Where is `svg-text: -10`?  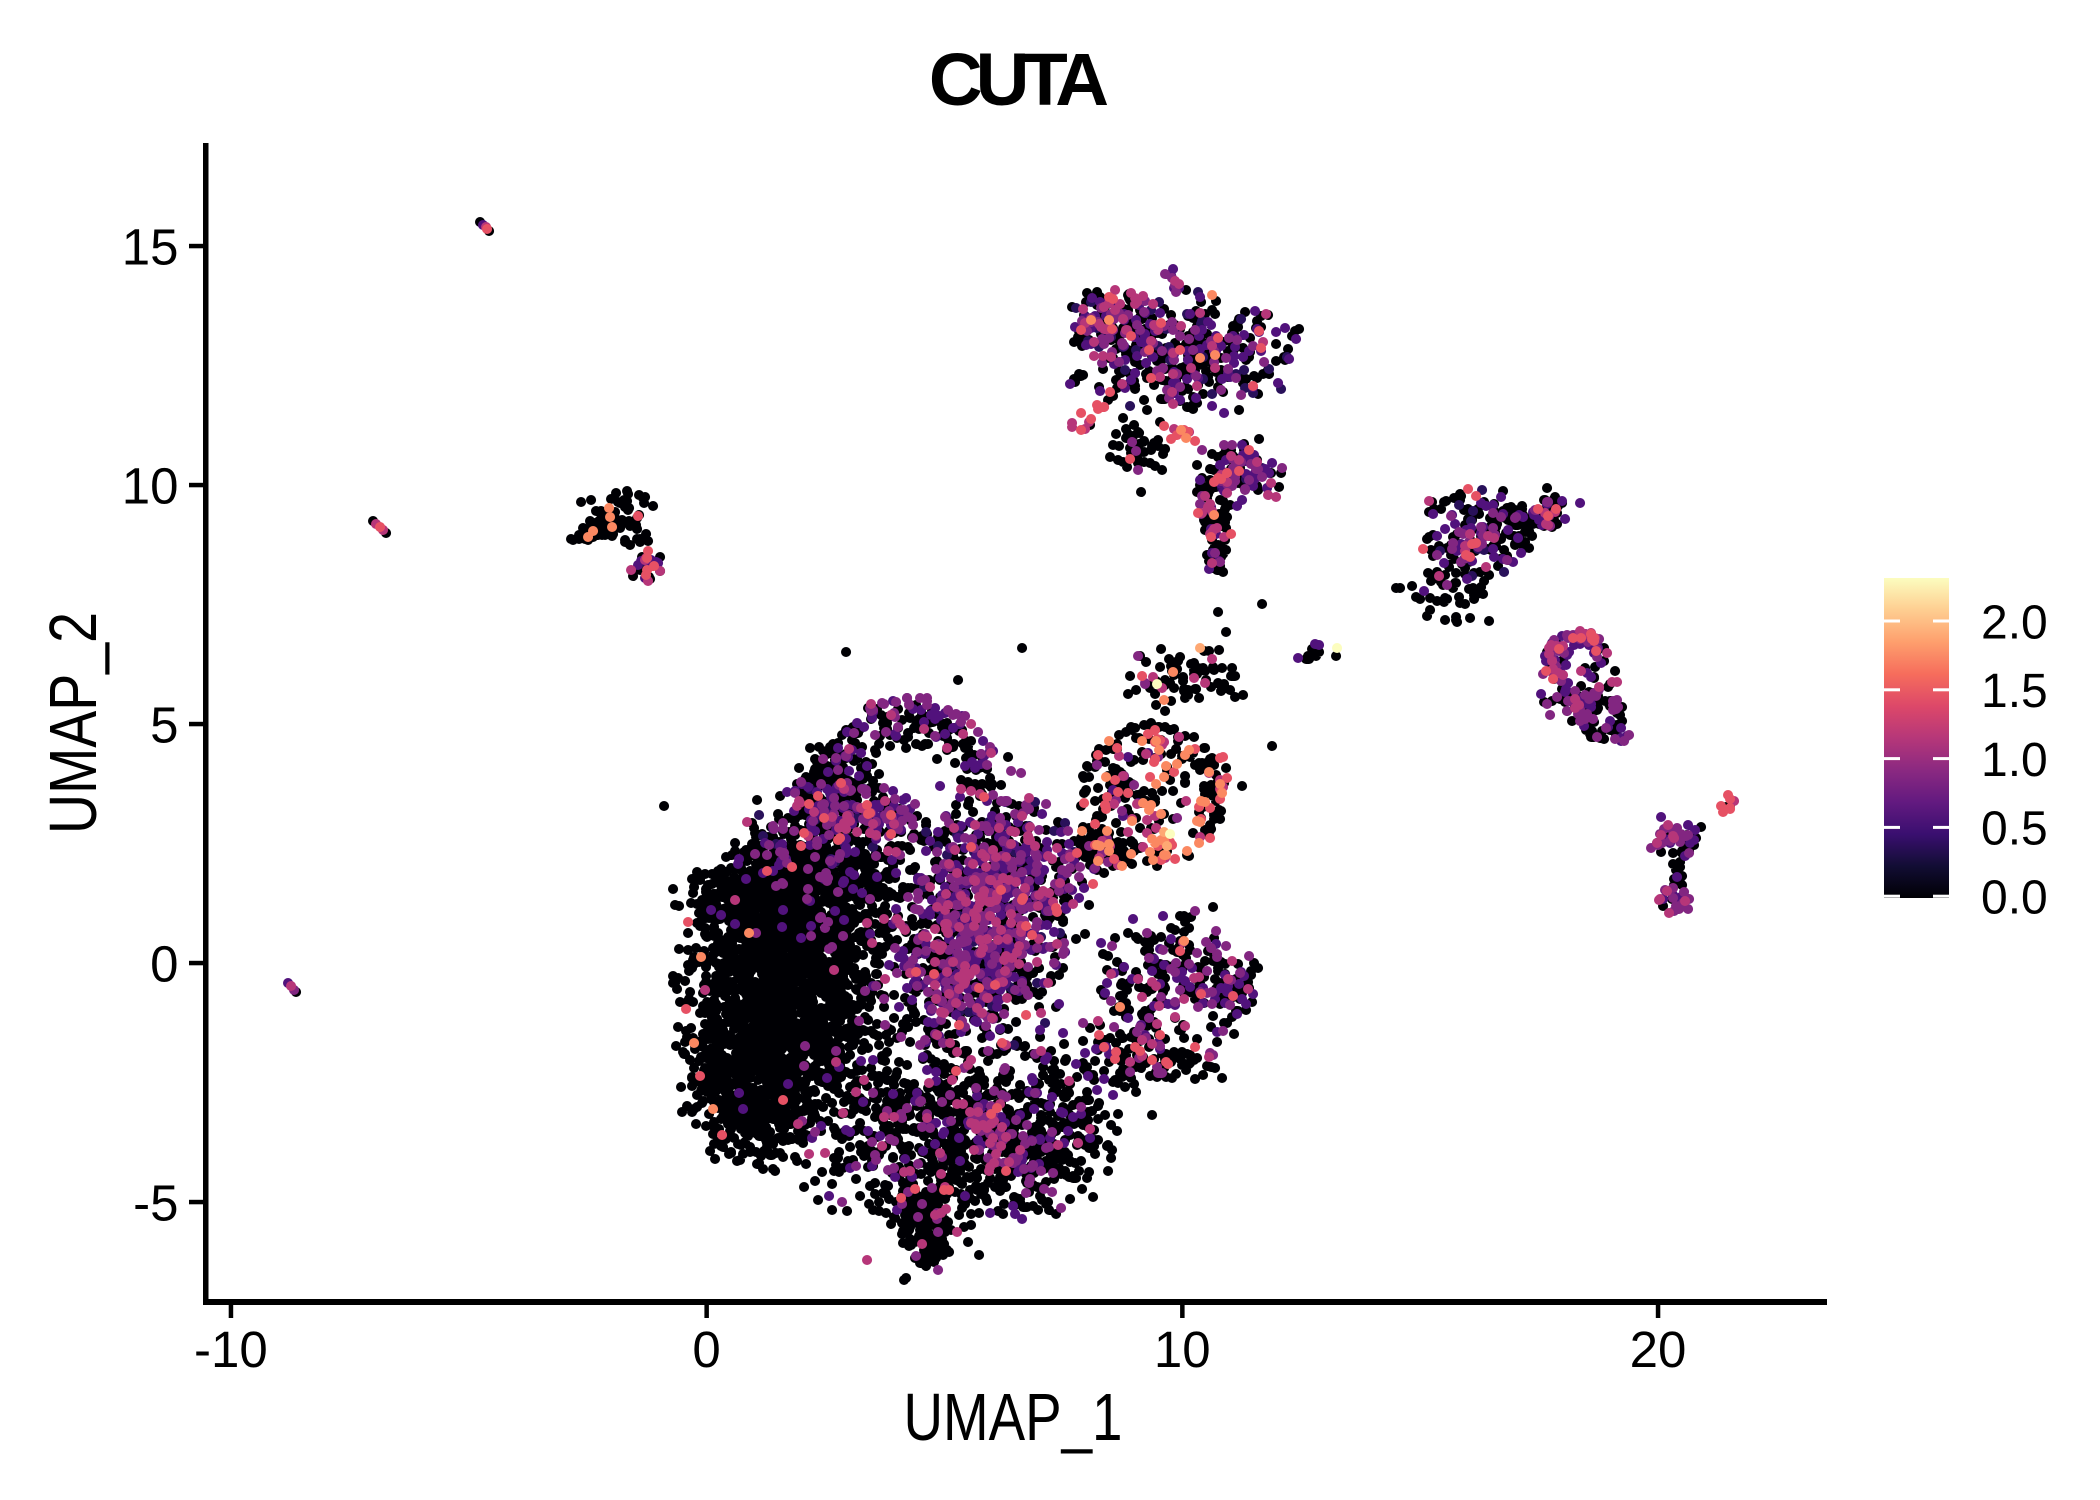
svg-text: -10 is located at coordinates (231, 1349).